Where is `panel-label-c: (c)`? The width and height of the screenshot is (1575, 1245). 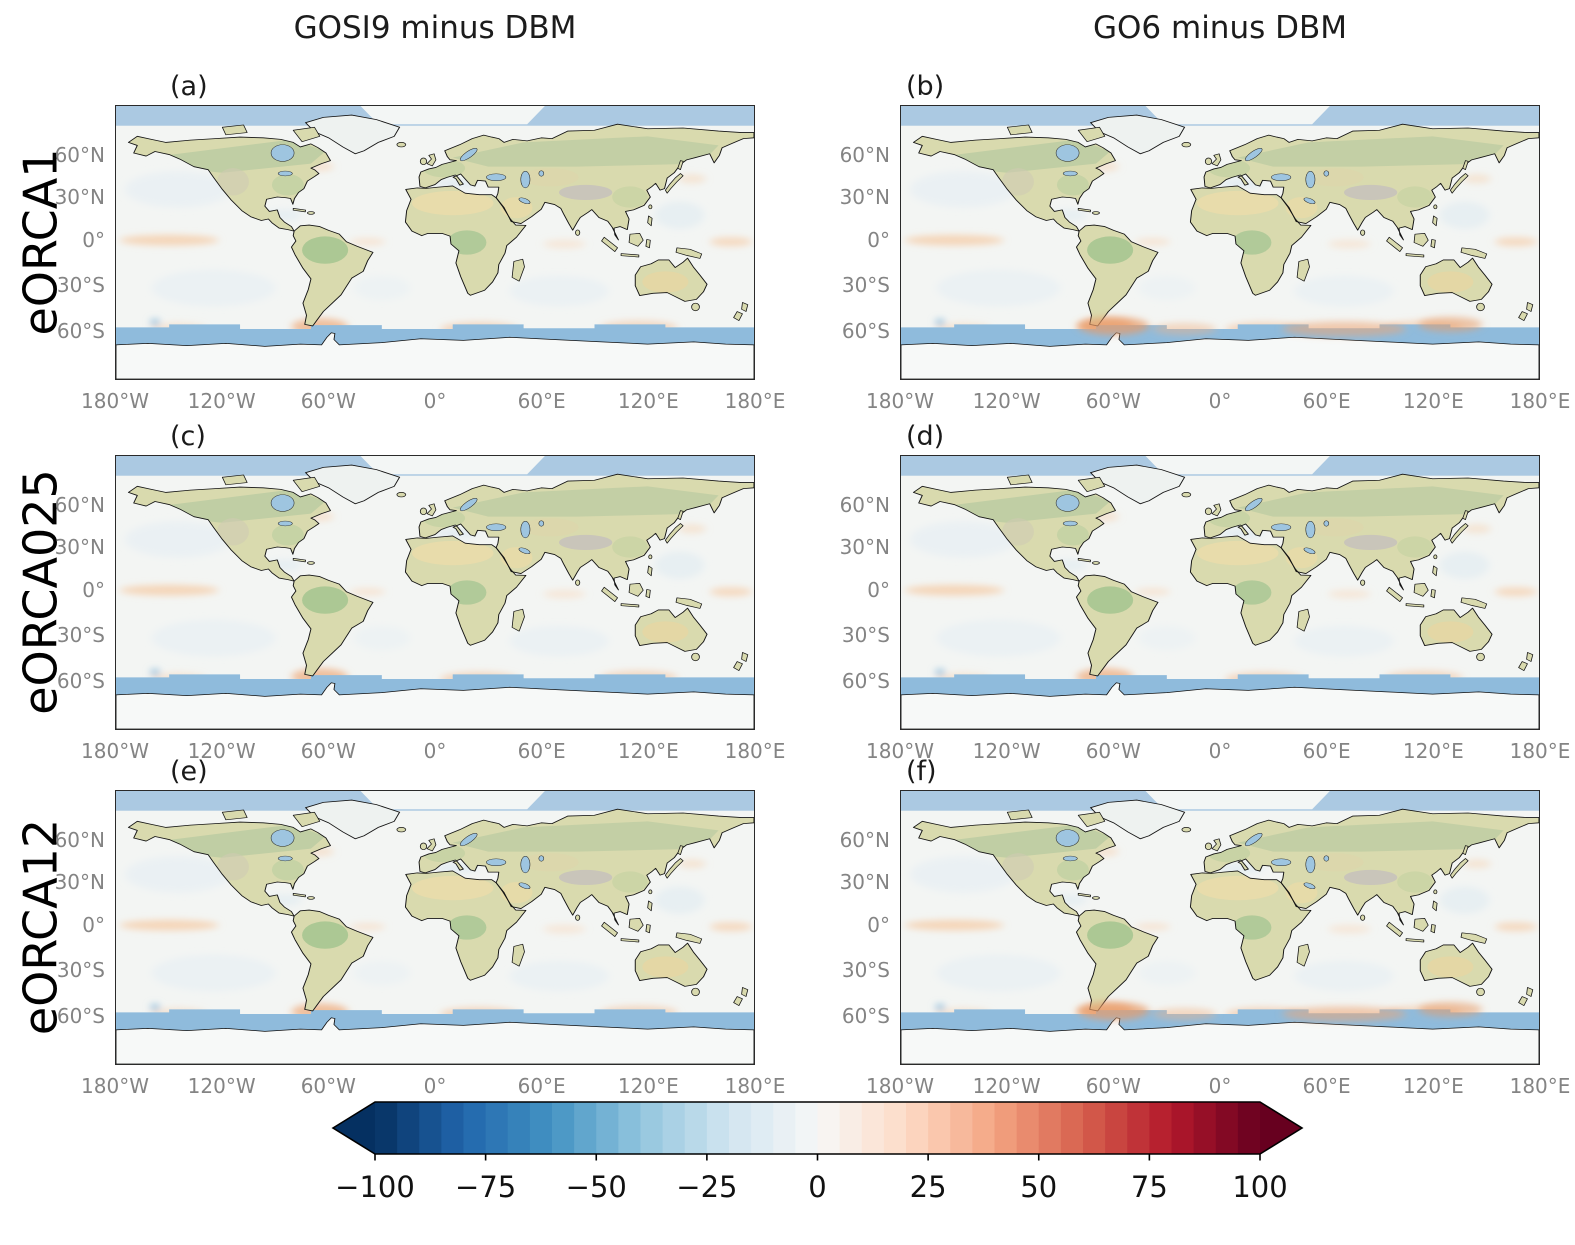 panel-label-c: (c) is located at coordinates (188, 436).